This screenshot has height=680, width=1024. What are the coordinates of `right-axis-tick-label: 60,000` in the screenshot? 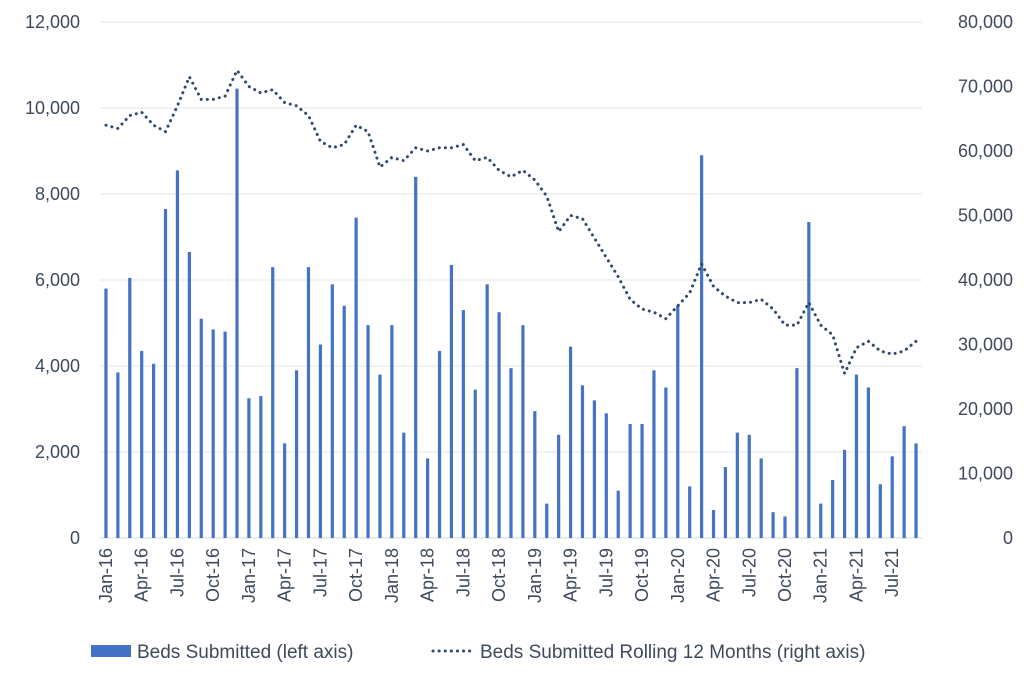 It's located at (985, 151).